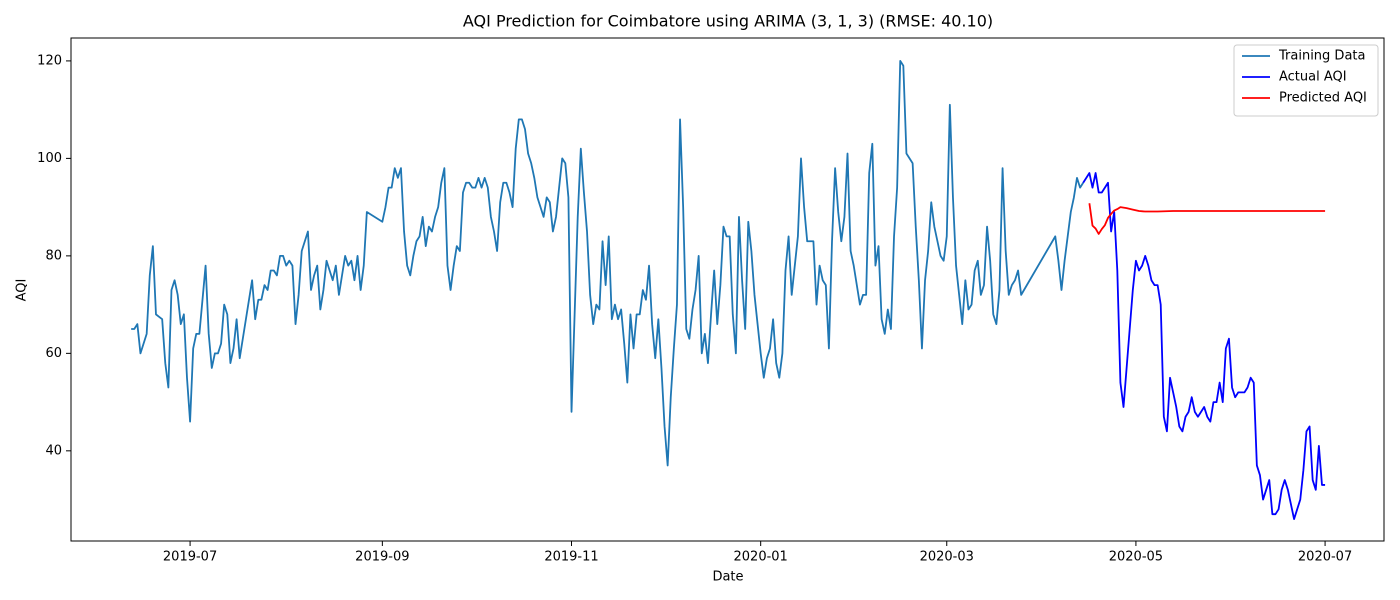 The image size is (1400, 600). I want to click on x-tick-label: 2020-05, so click(1136, 557).